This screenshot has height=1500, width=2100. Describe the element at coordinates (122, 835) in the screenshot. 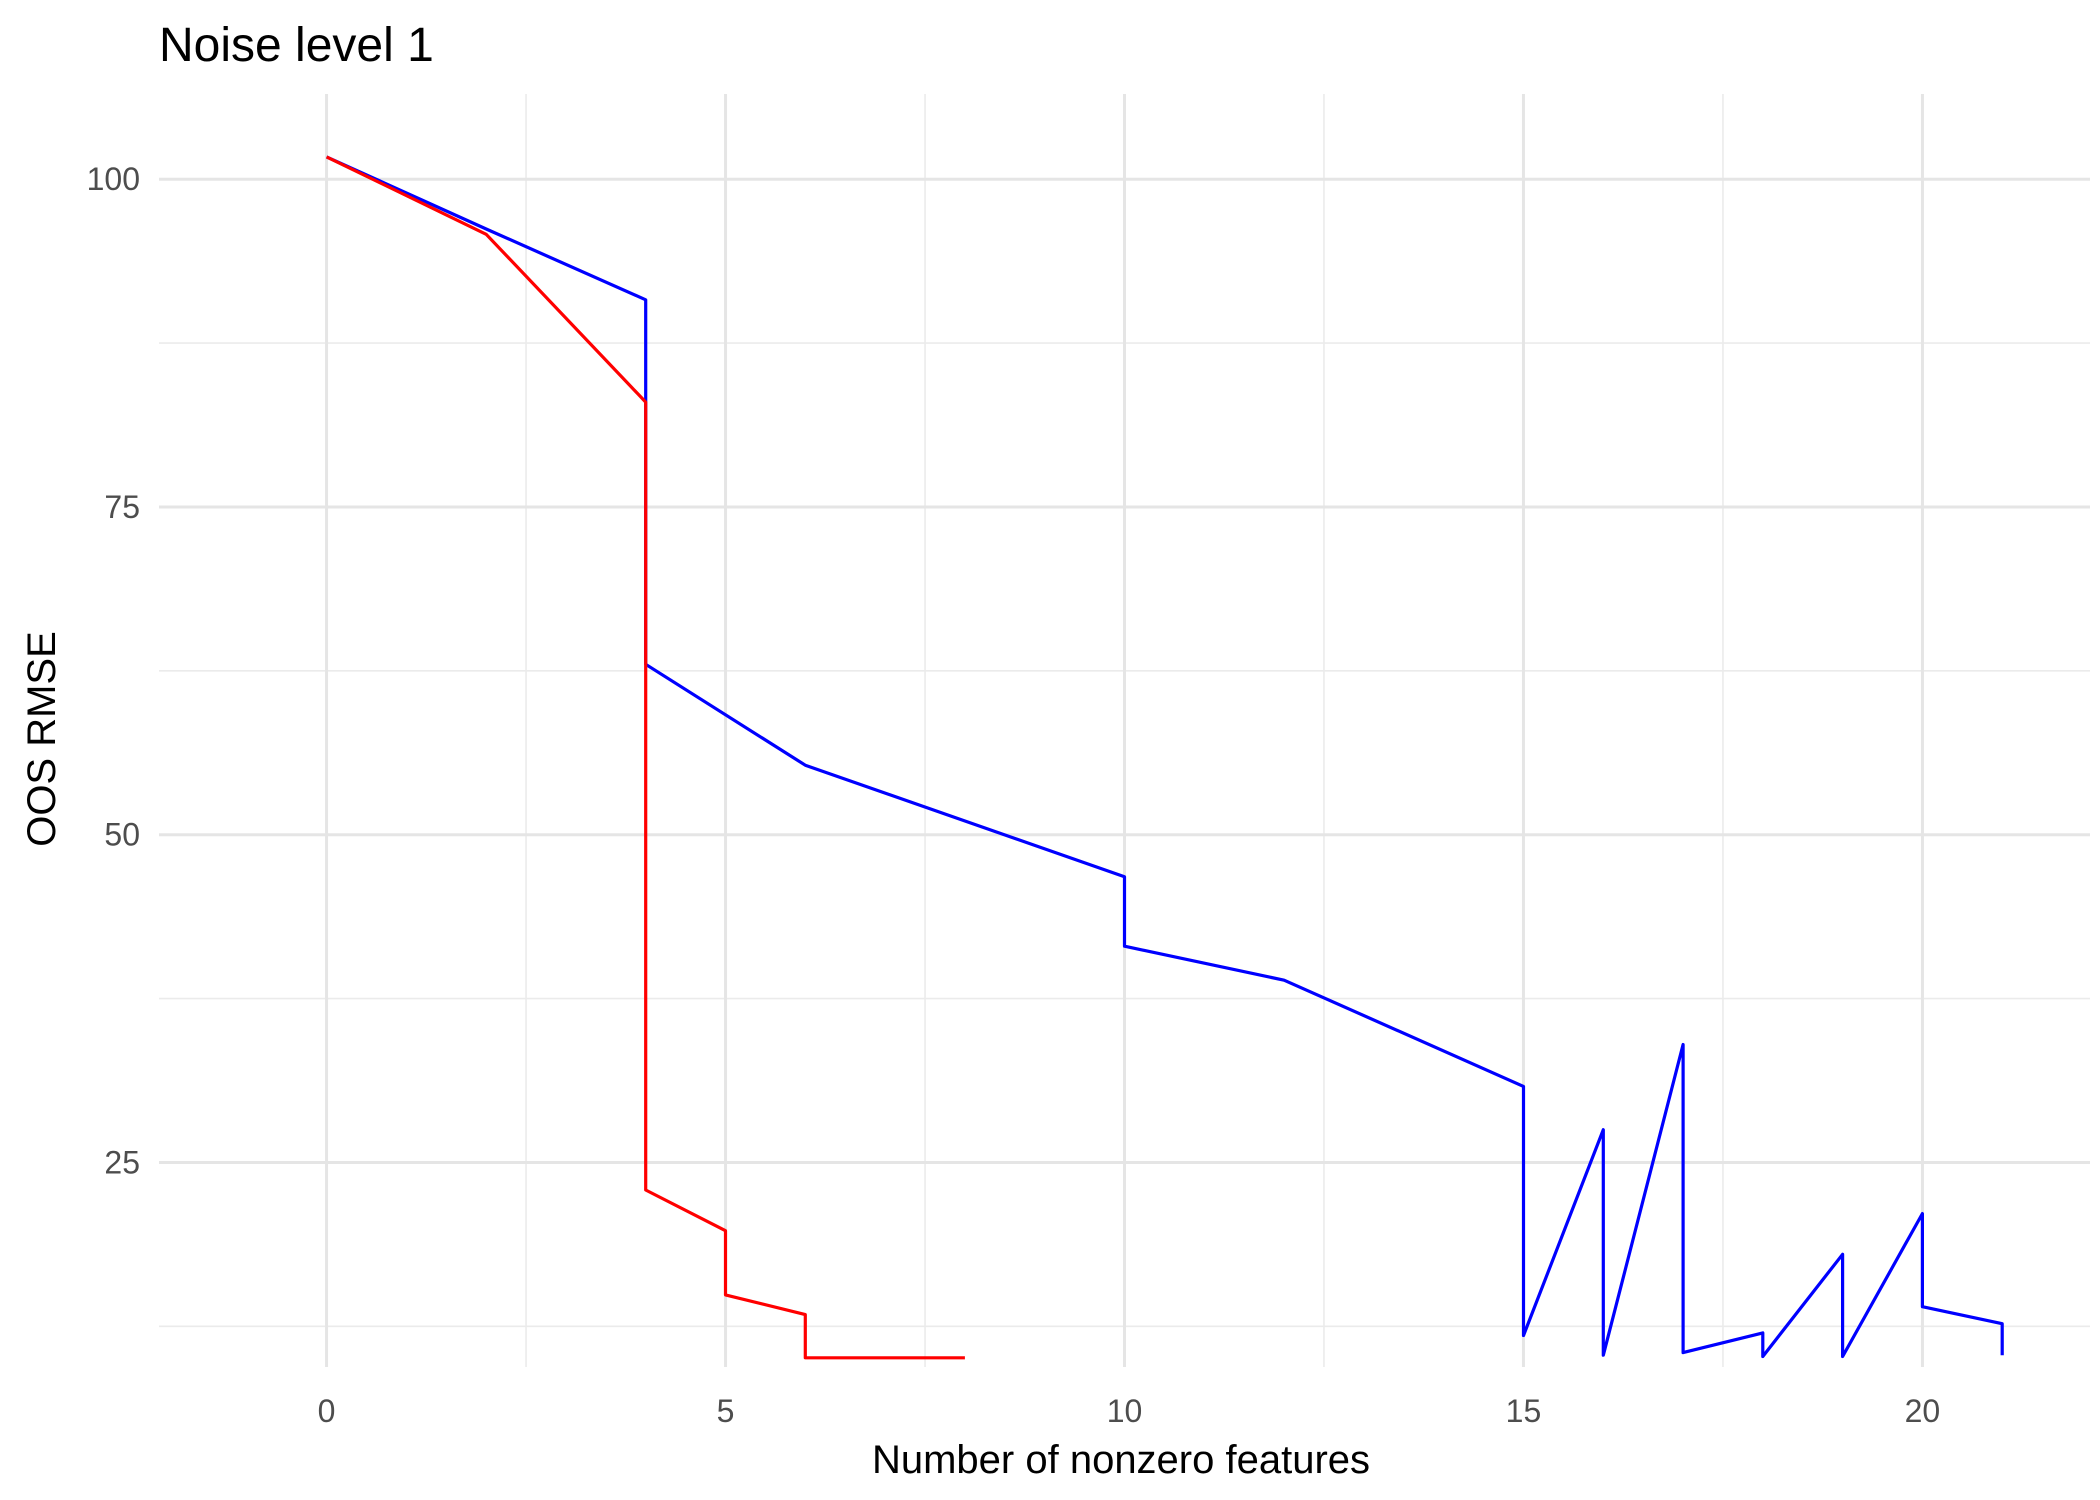

I see `y-tick-label-1: 50` at that location.